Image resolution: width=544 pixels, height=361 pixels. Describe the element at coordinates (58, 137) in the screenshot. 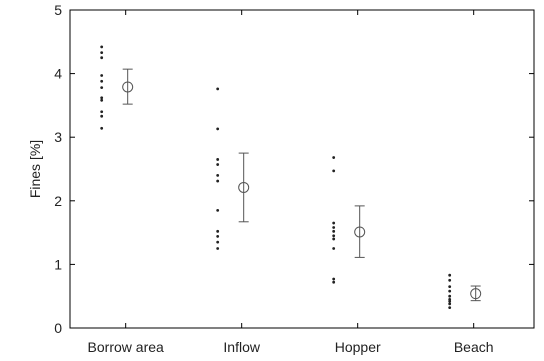

I see `y-tick-label: 3` at that location.